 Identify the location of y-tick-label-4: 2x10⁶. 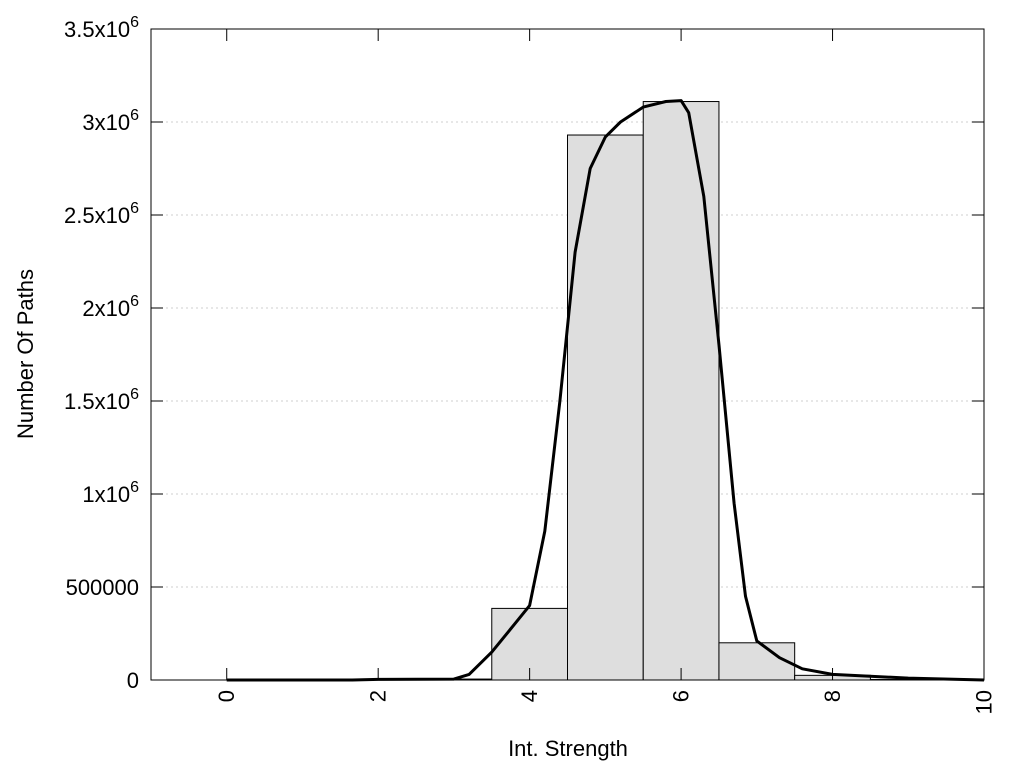
(110, 307).